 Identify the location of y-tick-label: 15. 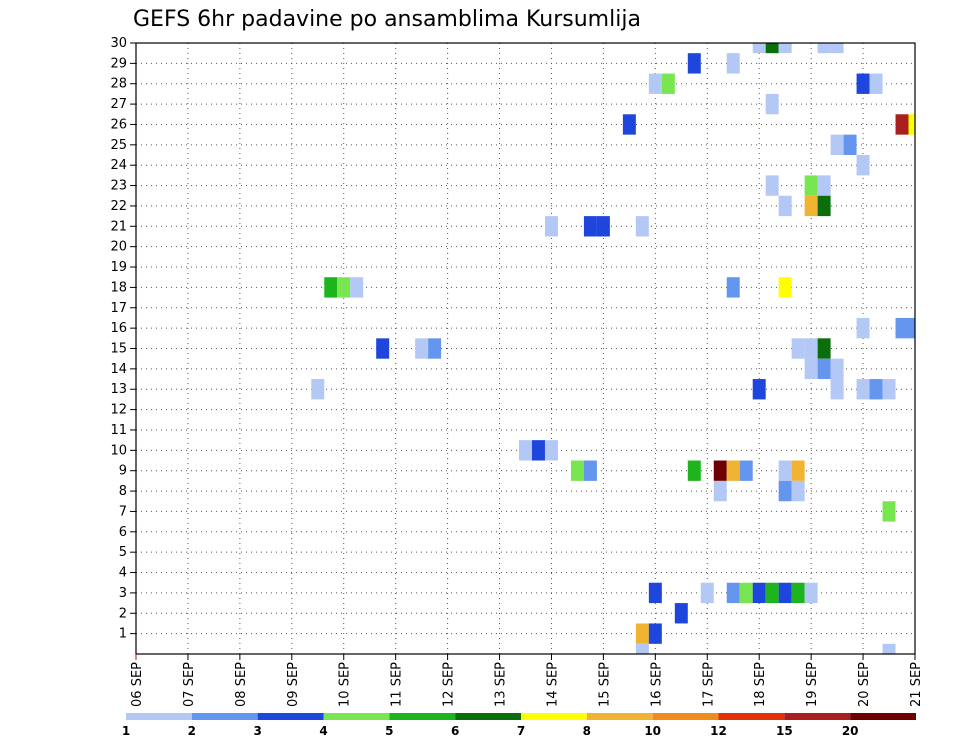
(118, 349).